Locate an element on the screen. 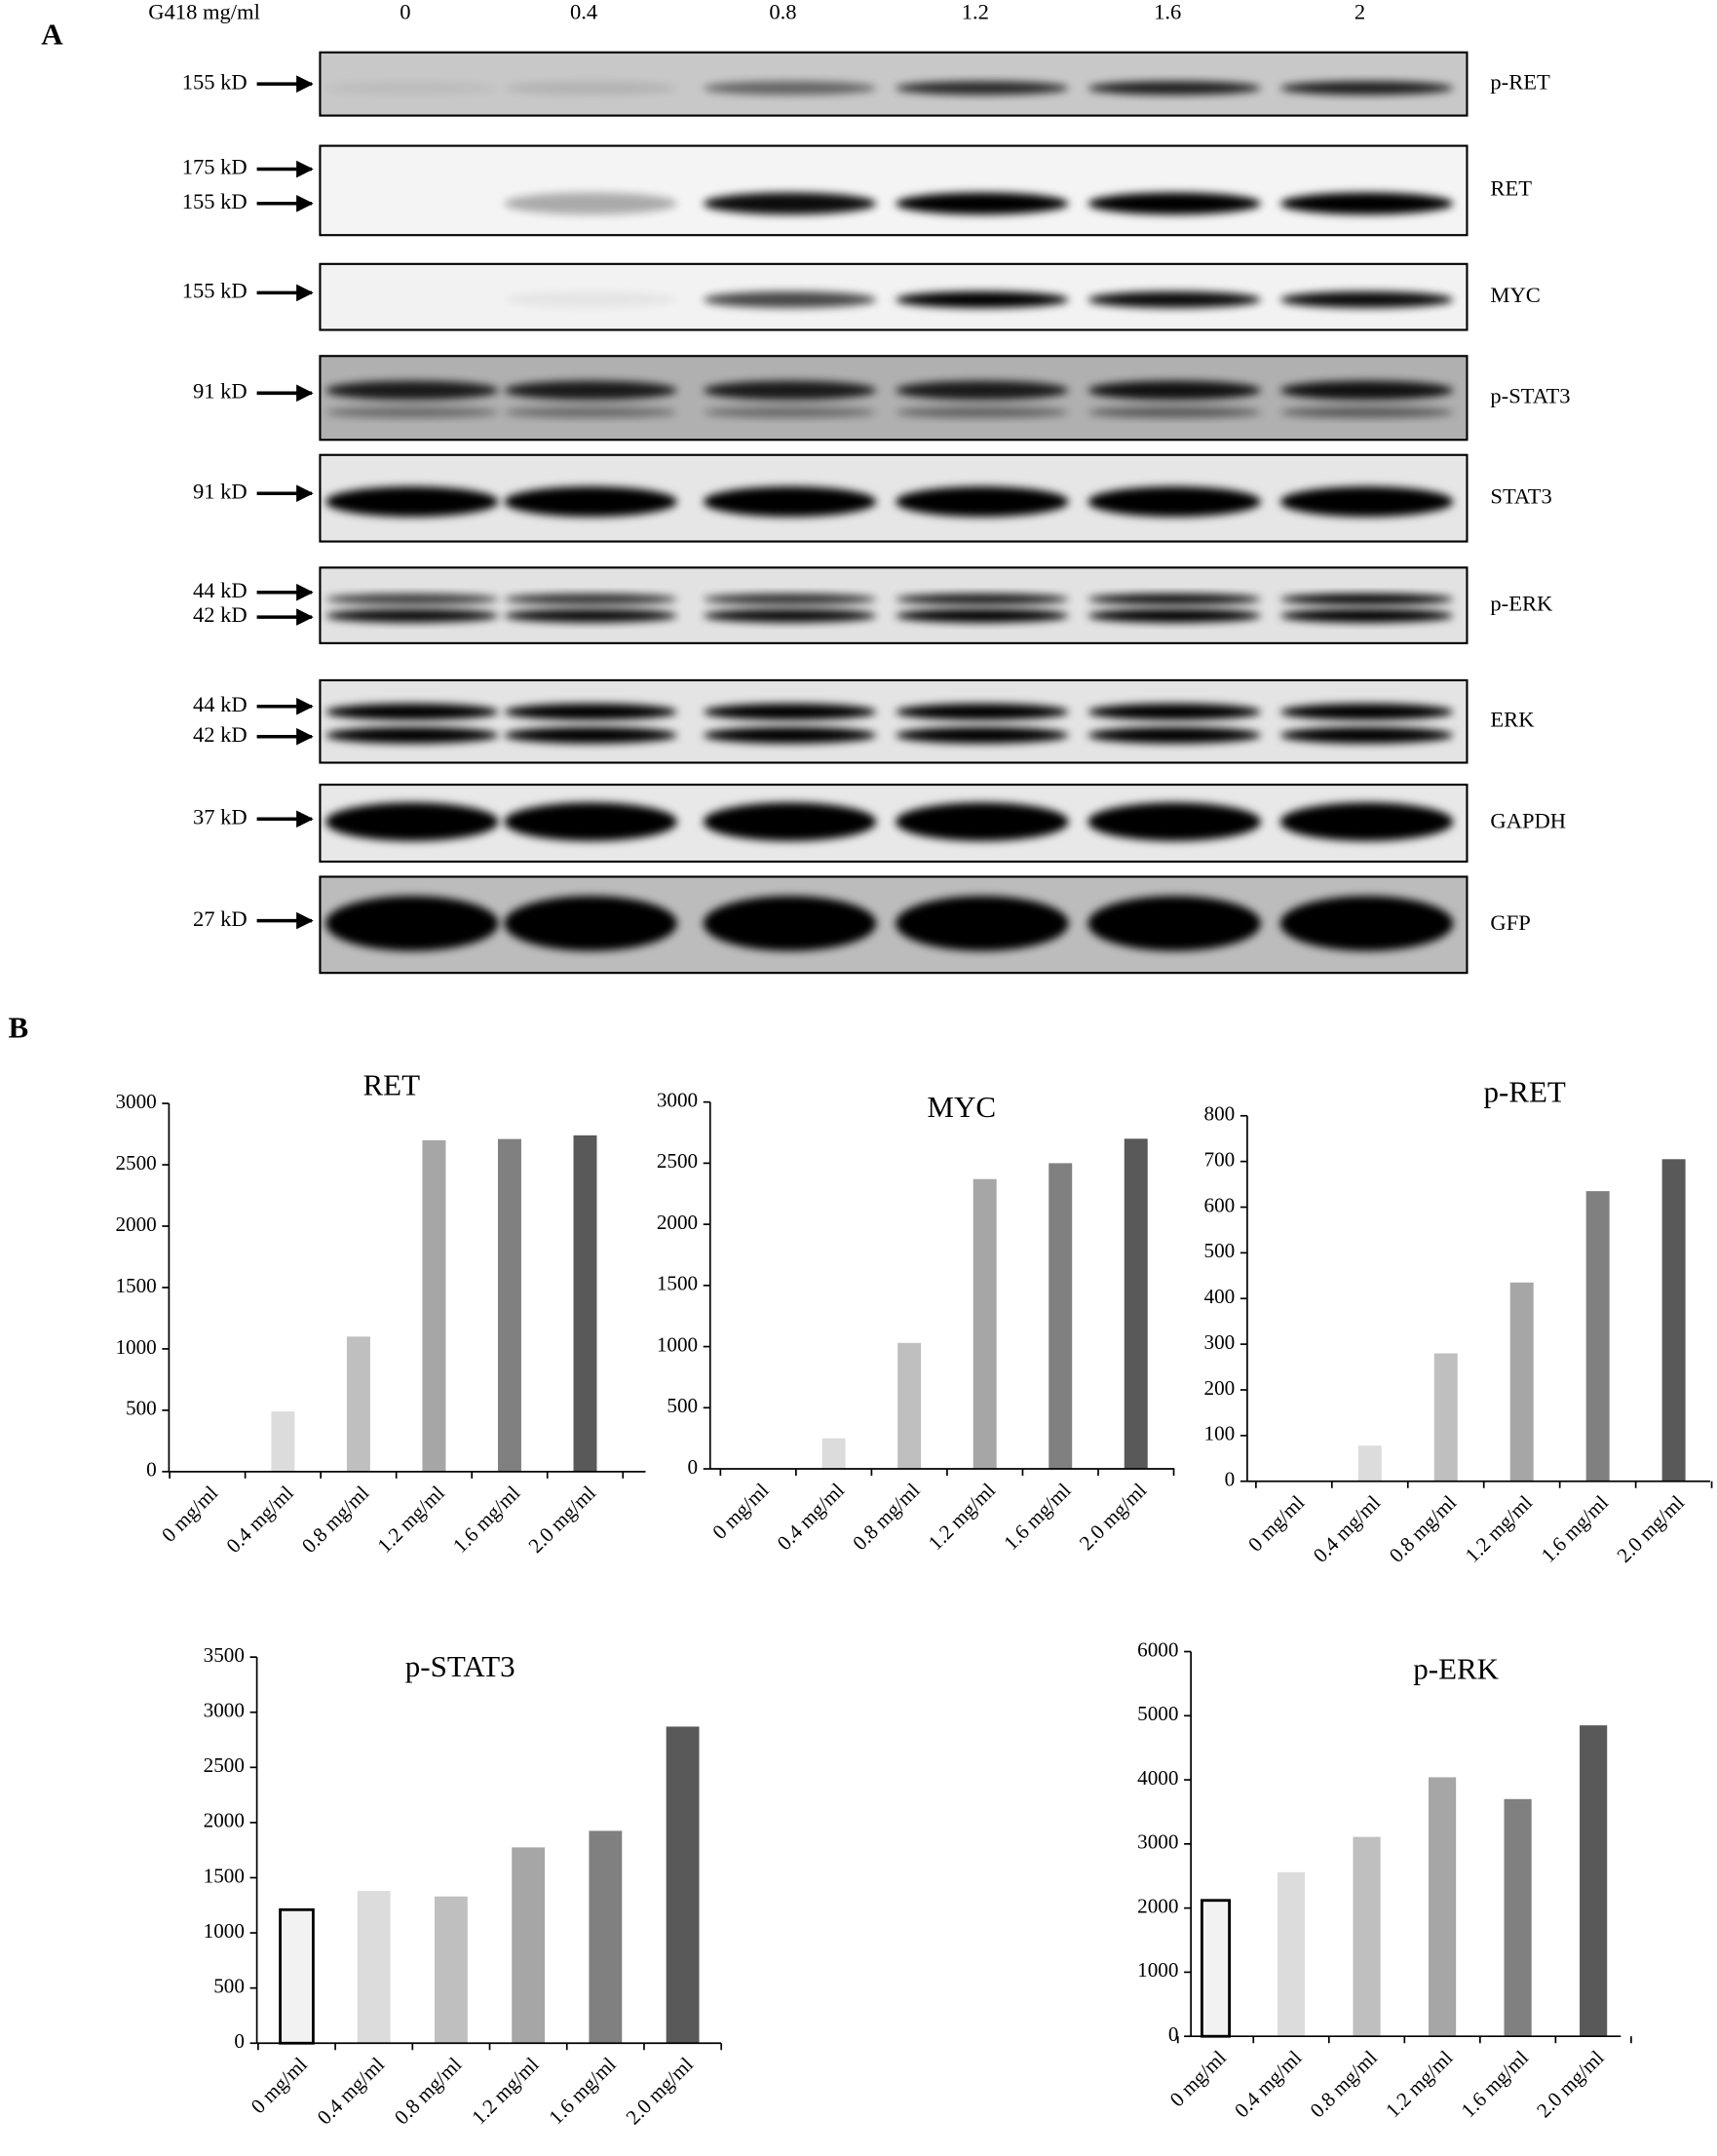 The image size is (1717, 2156). marker-label: 175 kD is located at coordinates (215, 167).